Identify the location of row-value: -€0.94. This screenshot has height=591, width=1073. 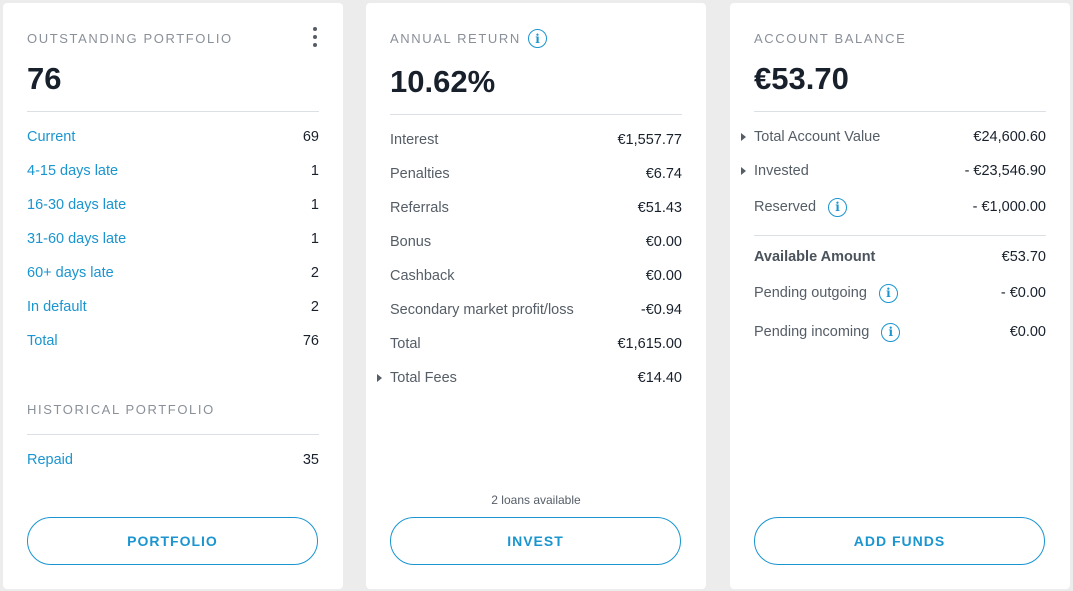
(661, 310).